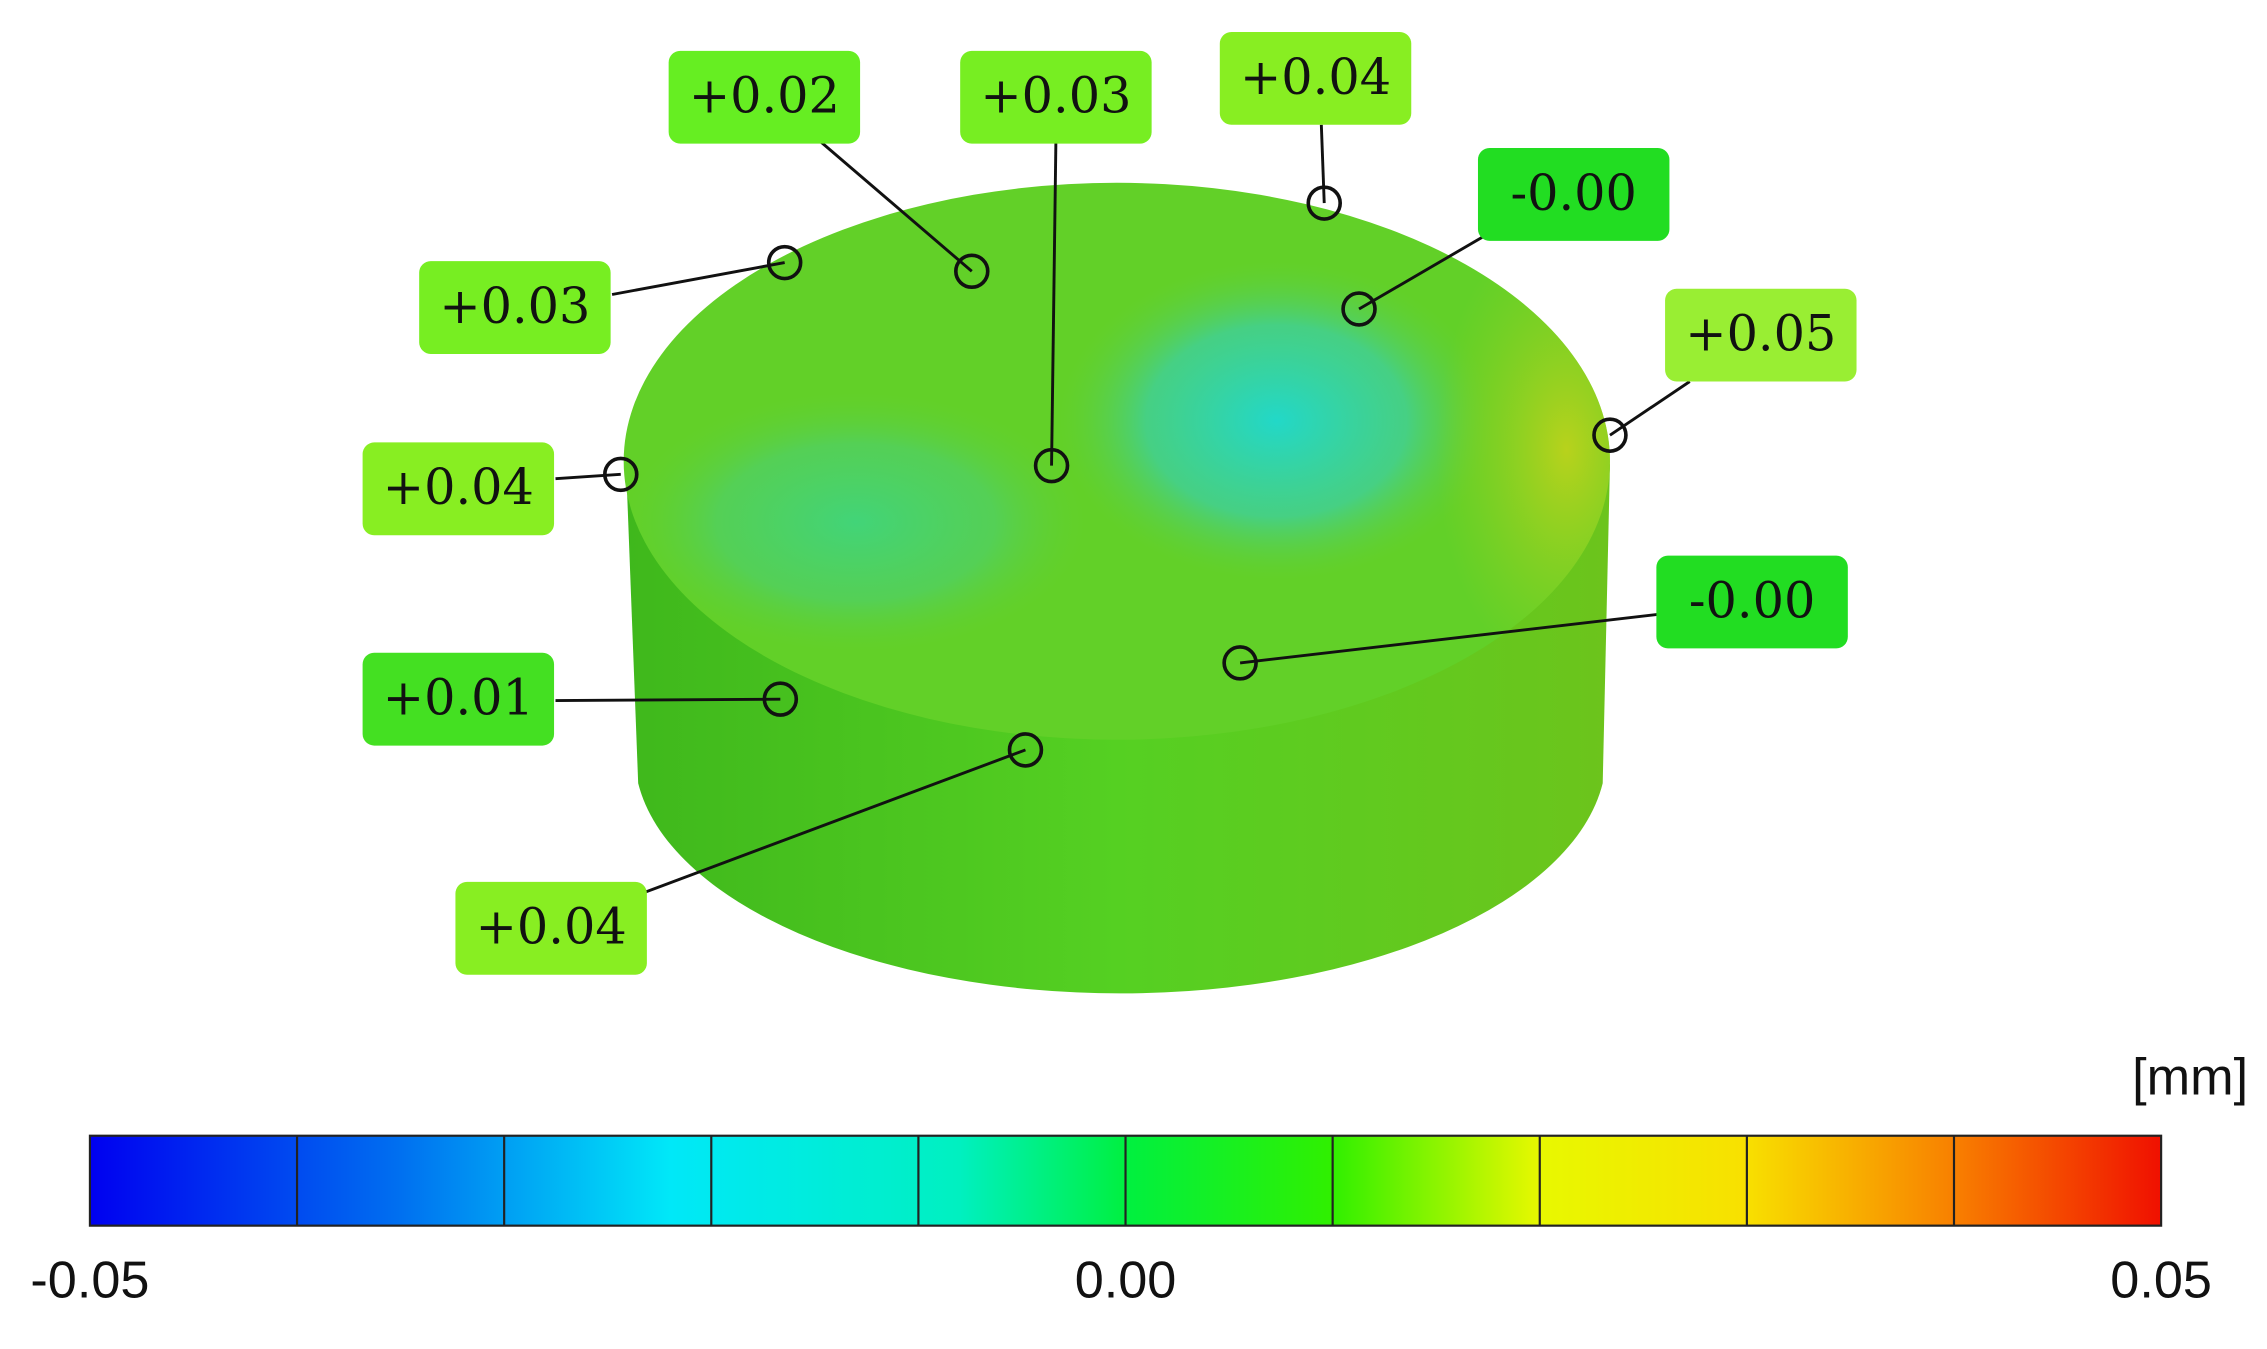 Image resolution: width=2267 pixels, height=1349 pixels. Describe the element at coordinates (2190, 1077) in the screenshot. I see `unit-label: [mm]` at that location.